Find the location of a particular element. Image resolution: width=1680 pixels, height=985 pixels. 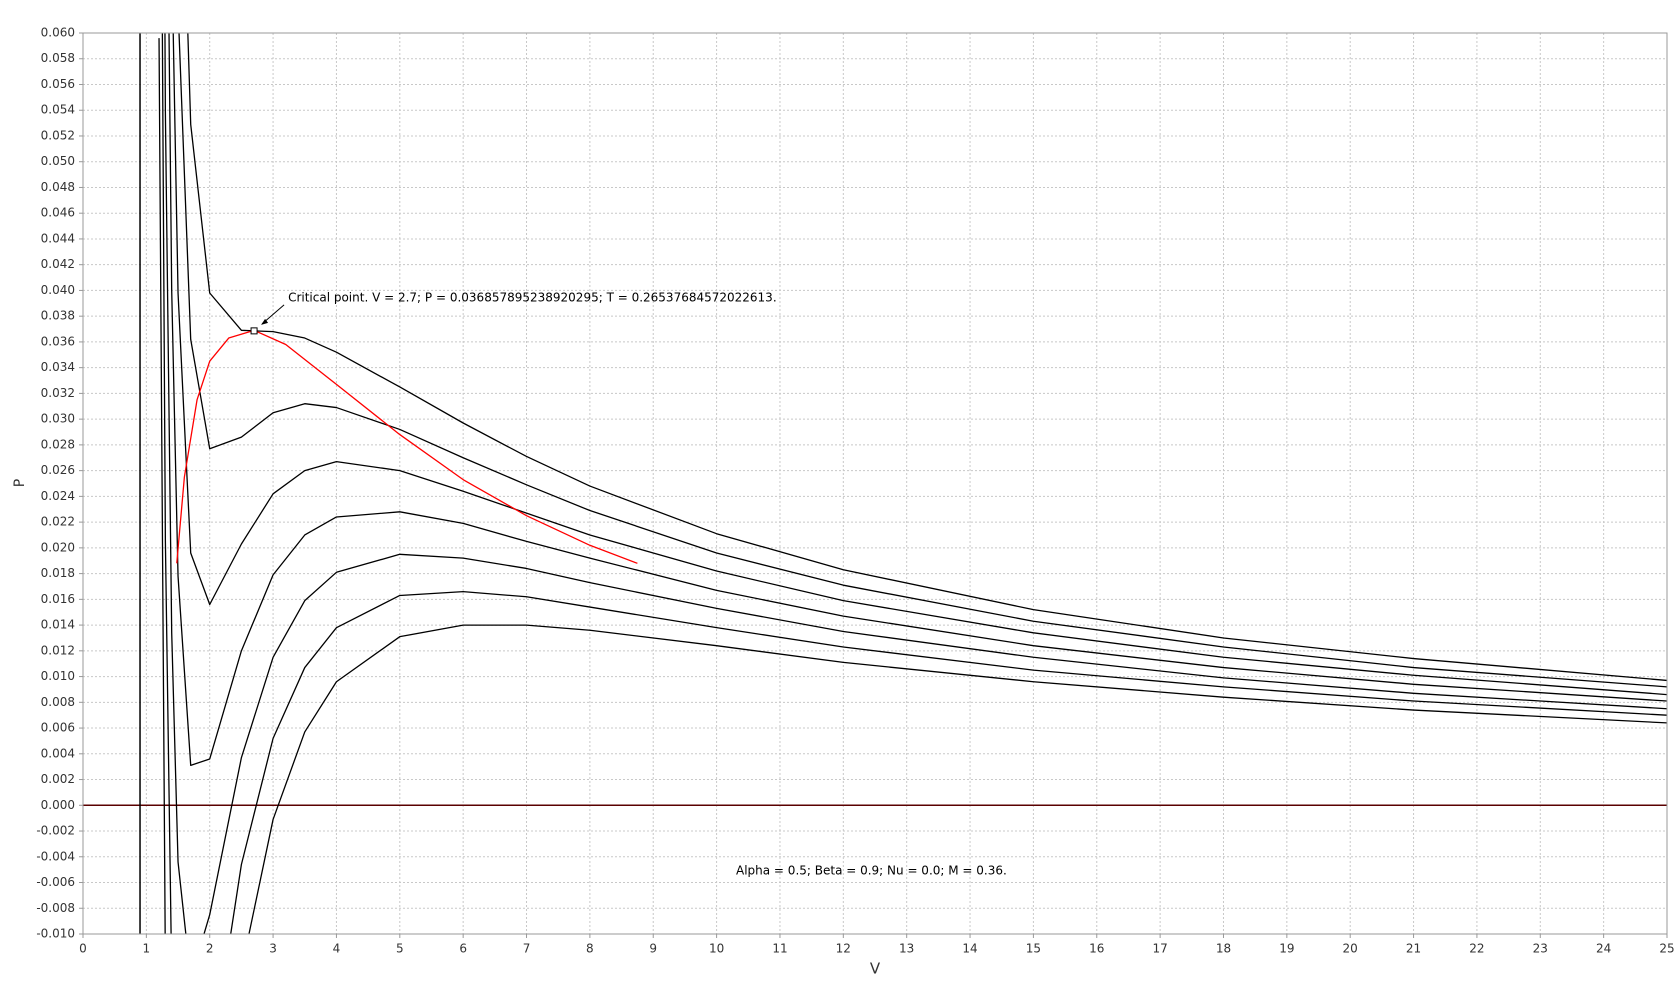

y-tick-label: -0.010 is located at coordinates (55, 934).